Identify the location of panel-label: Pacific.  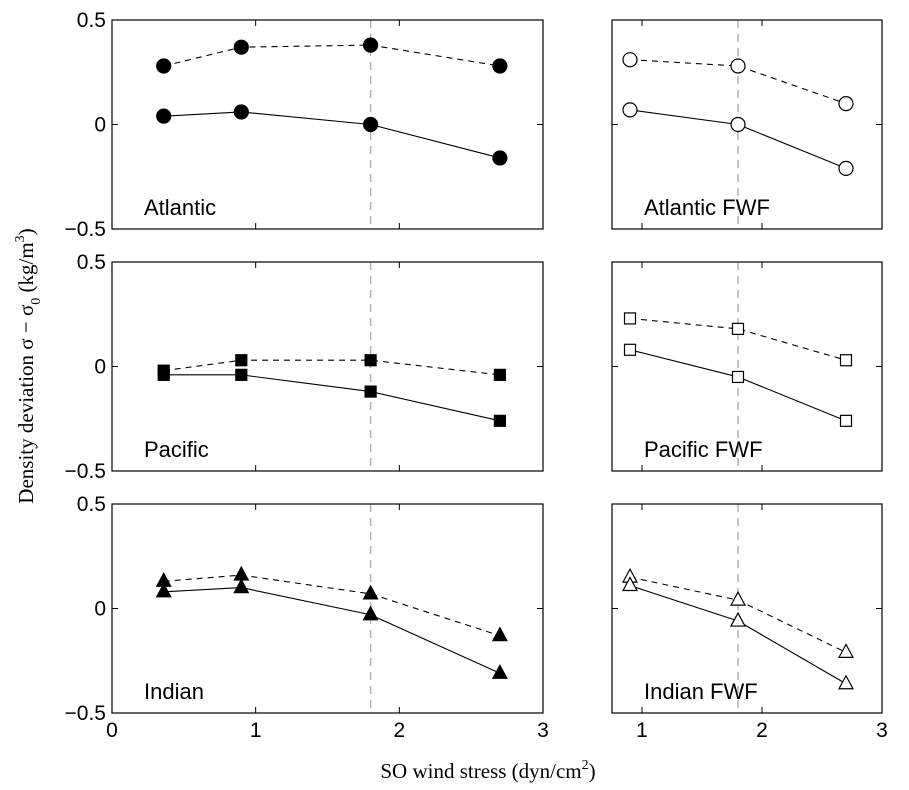
(176, 449).